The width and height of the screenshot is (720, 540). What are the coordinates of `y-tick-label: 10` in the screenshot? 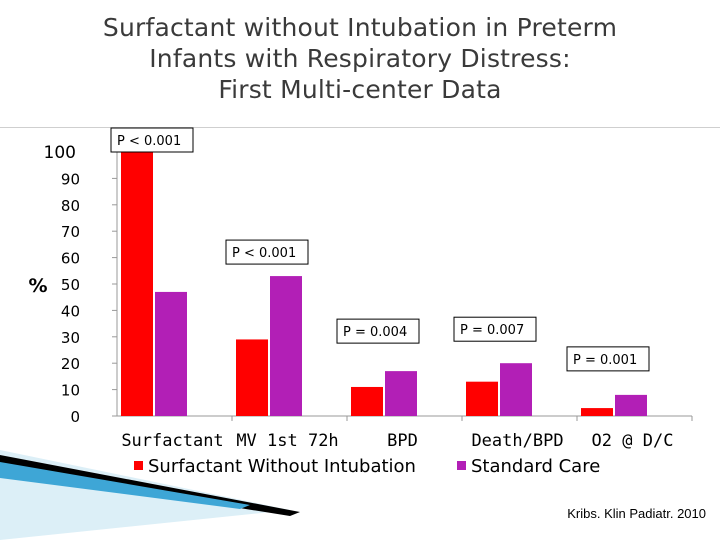 It's located at (70, 391).